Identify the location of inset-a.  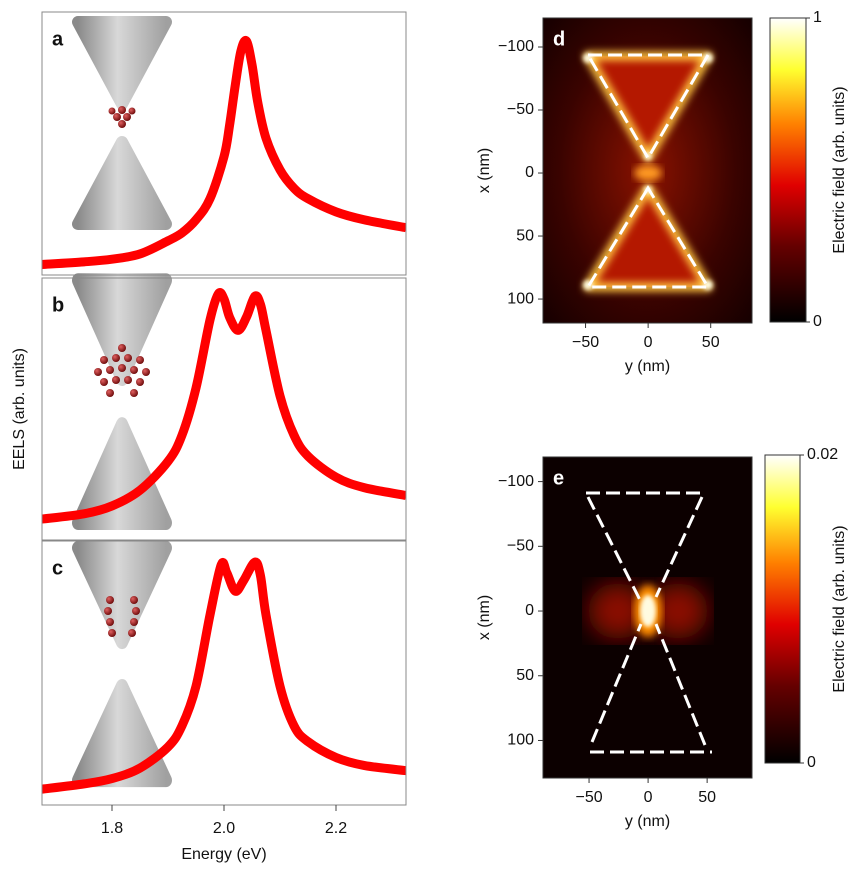
(122, 123).